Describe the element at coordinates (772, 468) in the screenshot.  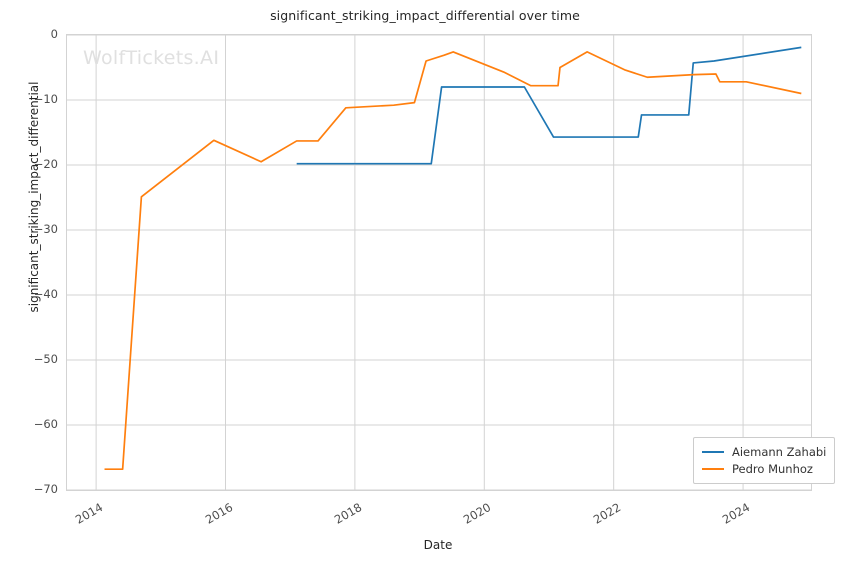
I see `legend-label: Pedro Munhoz` at that location.